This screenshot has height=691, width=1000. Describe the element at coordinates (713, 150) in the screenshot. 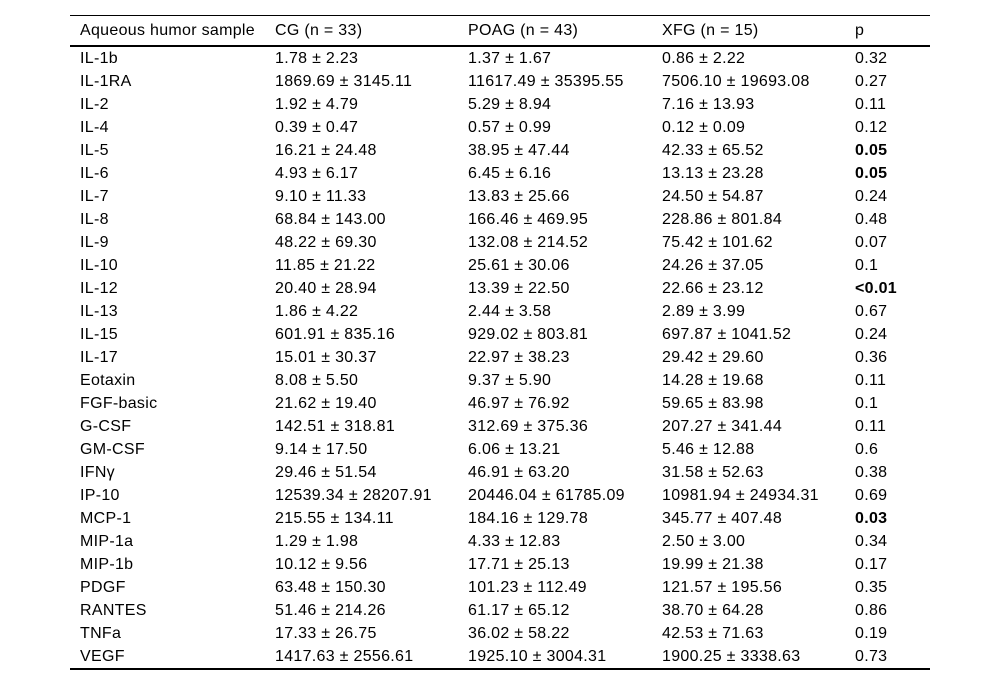

I see `xfg-value: 42.33 ± 65.52` at that location.